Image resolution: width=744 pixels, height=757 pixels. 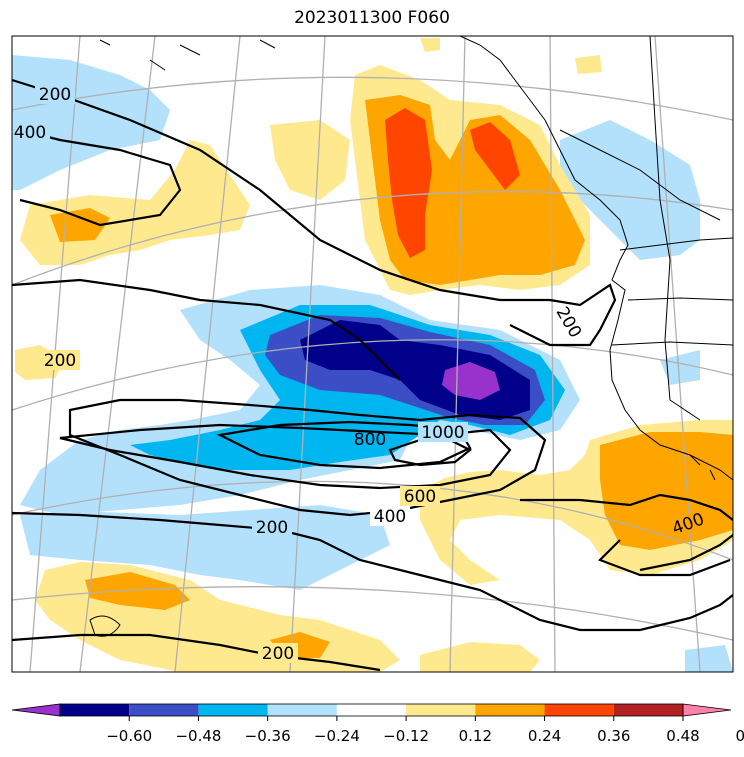 I want to click on colorbar-tick-label: 0.24, so click(x=544, y=736).